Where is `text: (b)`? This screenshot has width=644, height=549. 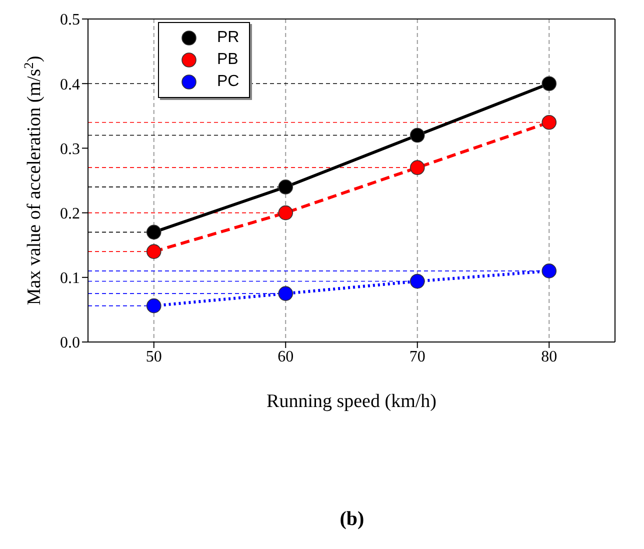
text: (b) is located at coordinates (352, 519).